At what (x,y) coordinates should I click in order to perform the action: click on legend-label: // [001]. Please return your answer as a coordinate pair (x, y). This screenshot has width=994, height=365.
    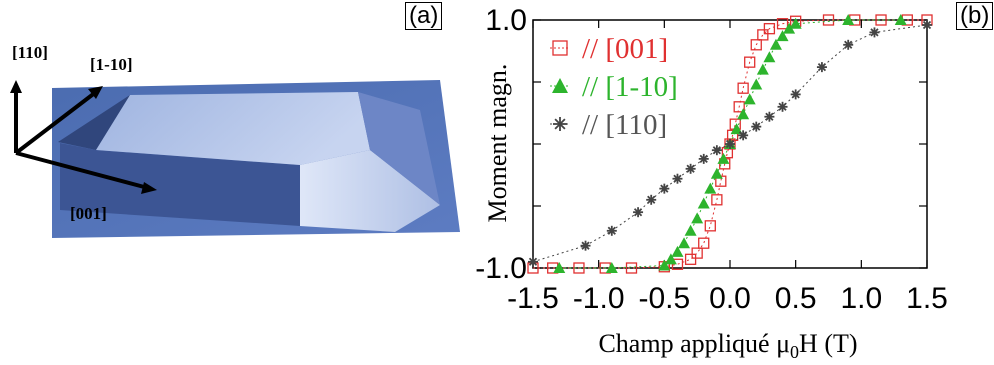
    Looking at the image, I should click on (625, 49).